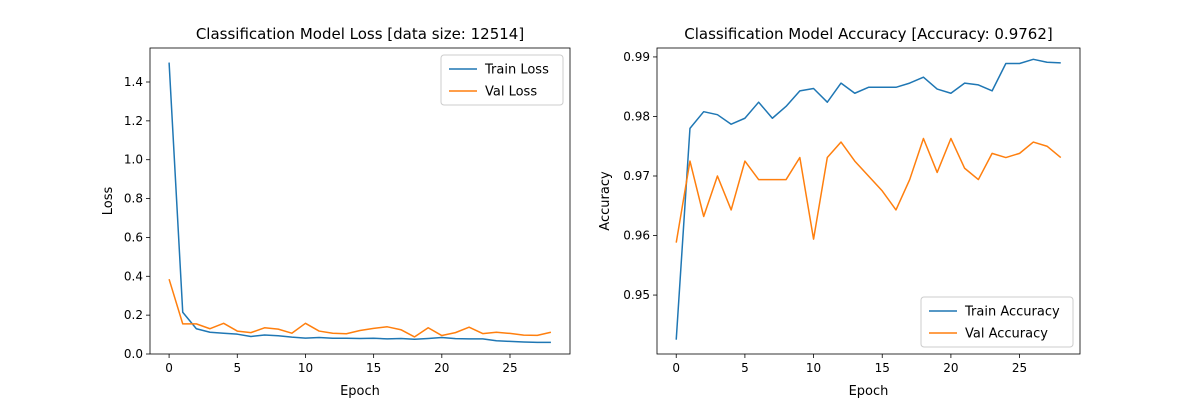  Describe the element at coordinates (882, 368) in the screenshot. I see `accuracy-x-tick-label: 15` at that location.